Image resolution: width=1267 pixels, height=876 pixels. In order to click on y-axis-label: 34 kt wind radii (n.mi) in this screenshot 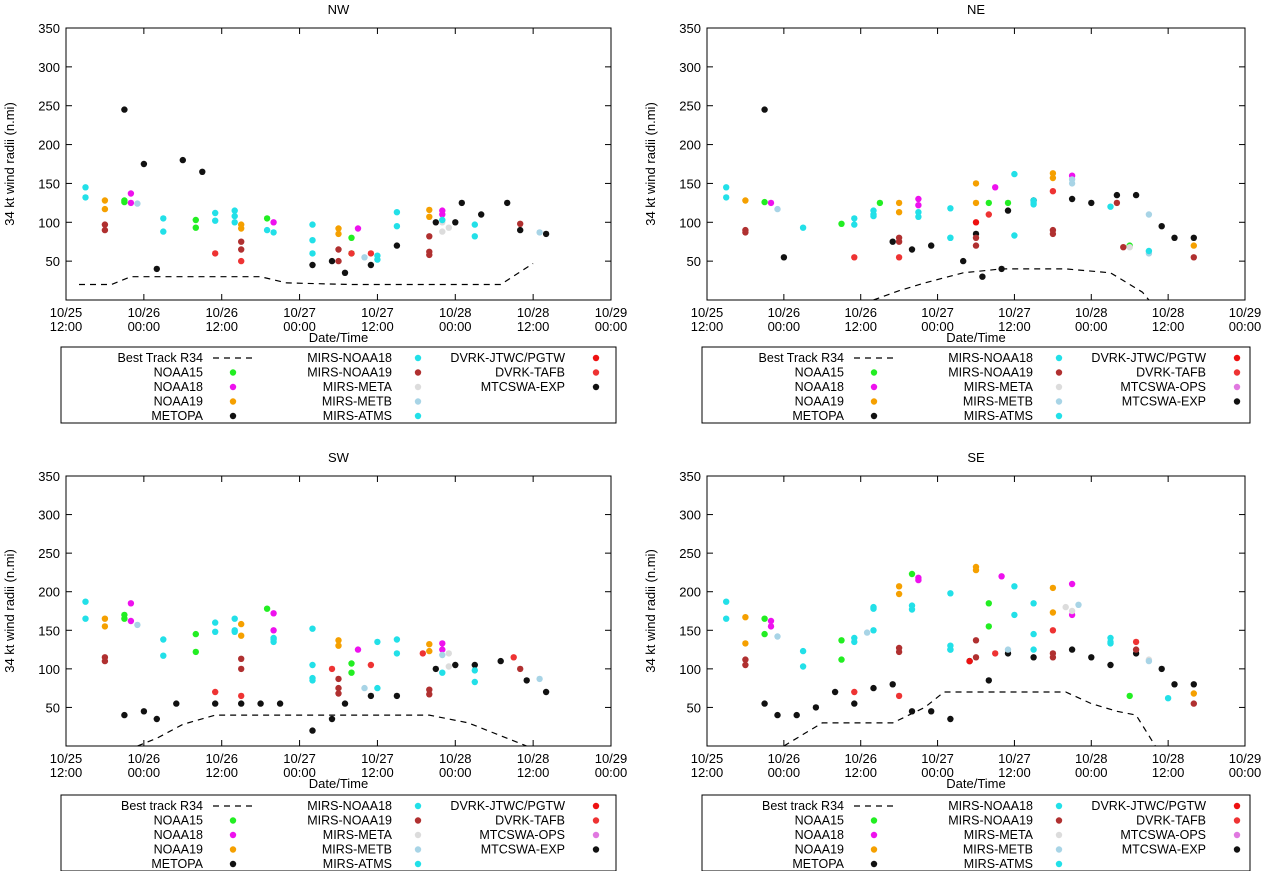, I will do `click(650, 611)`.